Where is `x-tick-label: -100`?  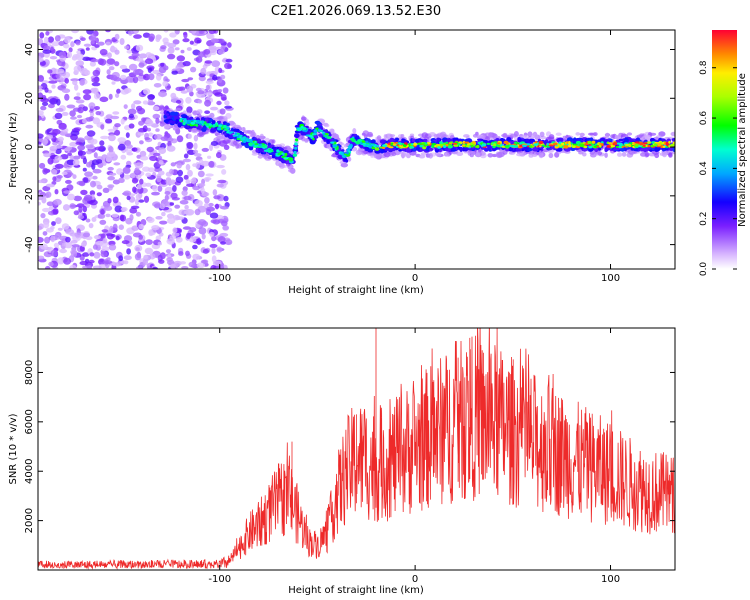 x-tick-label: -100 is located at coordinates (219, 579).